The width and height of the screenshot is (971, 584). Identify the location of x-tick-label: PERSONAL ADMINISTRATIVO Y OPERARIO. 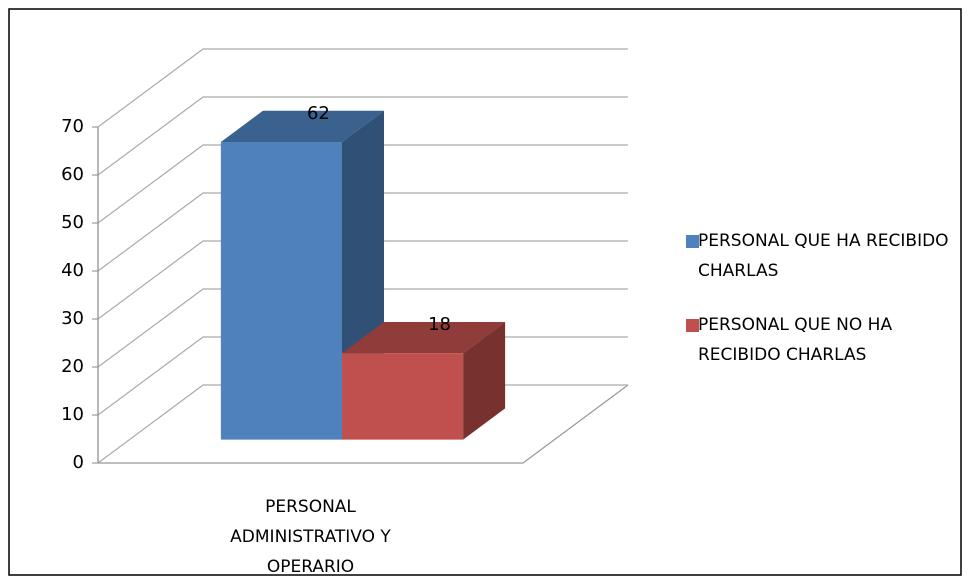
(310, 537).